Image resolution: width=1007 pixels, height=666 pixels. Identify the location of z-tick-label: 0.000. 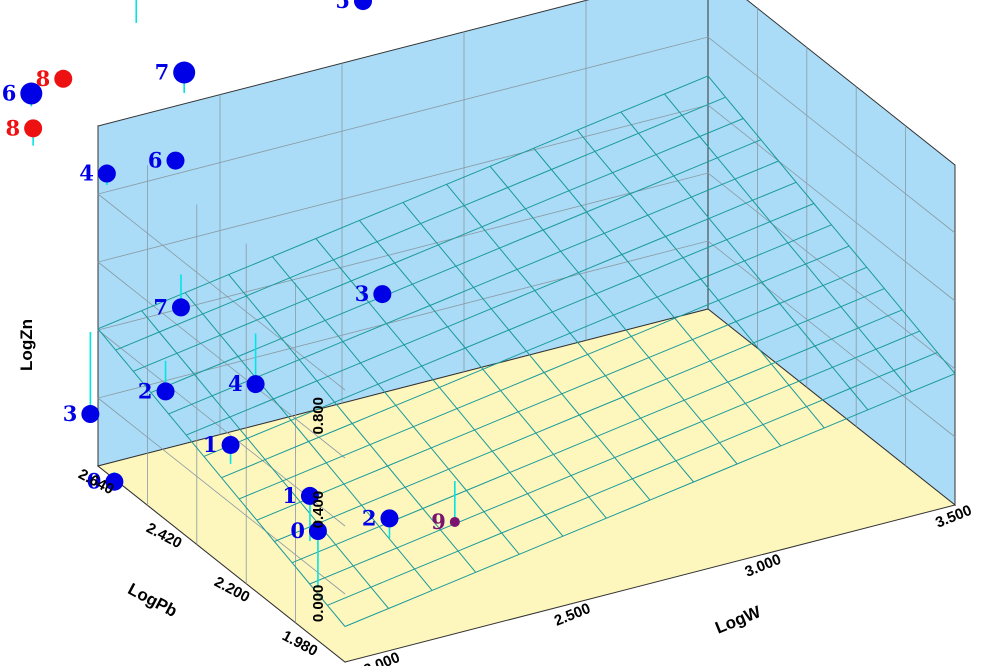
(318, 604).